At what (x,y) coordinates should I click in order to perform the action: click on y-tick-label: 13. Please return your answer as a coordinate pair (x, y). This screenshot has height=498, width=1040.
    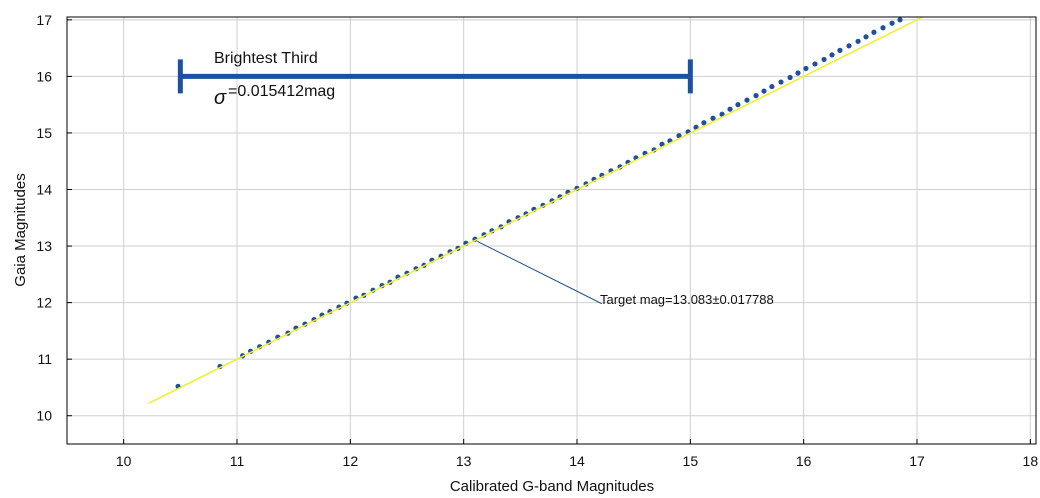
    Looking at the image, I should click on (44, 246).